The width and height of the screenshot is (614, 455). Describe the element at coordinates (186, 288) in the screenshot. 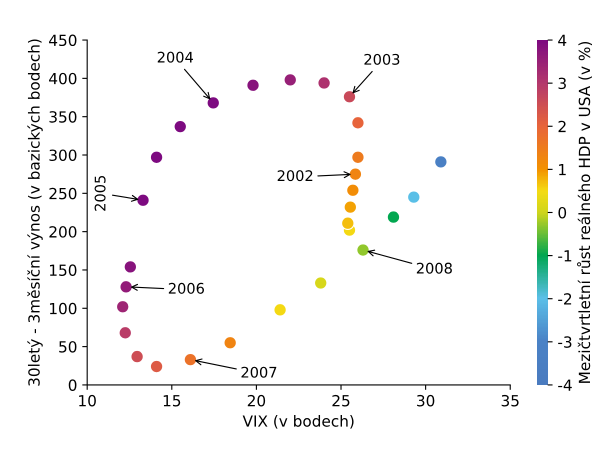

I see `annotation: 2006` at that location.